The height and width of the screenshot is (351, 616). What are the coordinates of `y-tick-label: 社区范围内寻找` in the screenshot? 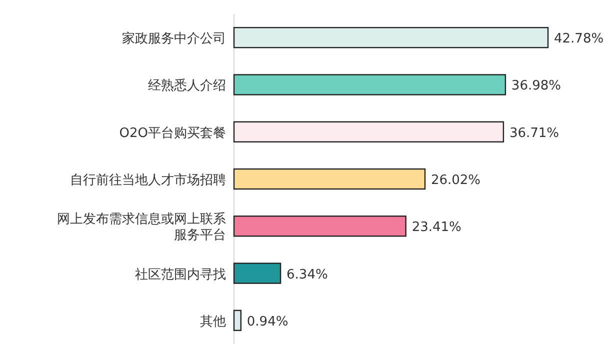 It's located at (180, 274).